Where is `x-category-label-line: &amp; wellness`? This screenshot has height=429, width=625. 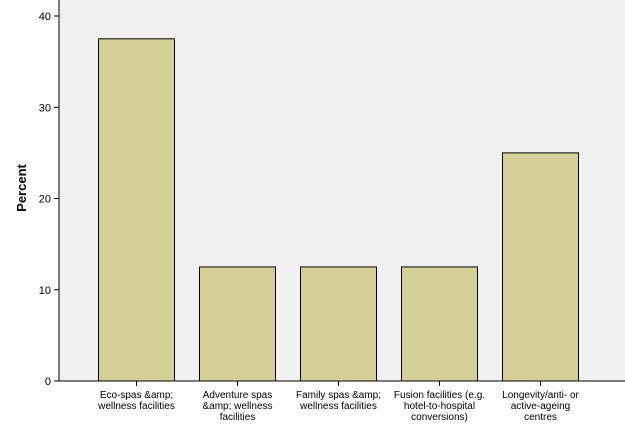
x-category-label-line: &amp; wellness is located at coordinates (237, 406).